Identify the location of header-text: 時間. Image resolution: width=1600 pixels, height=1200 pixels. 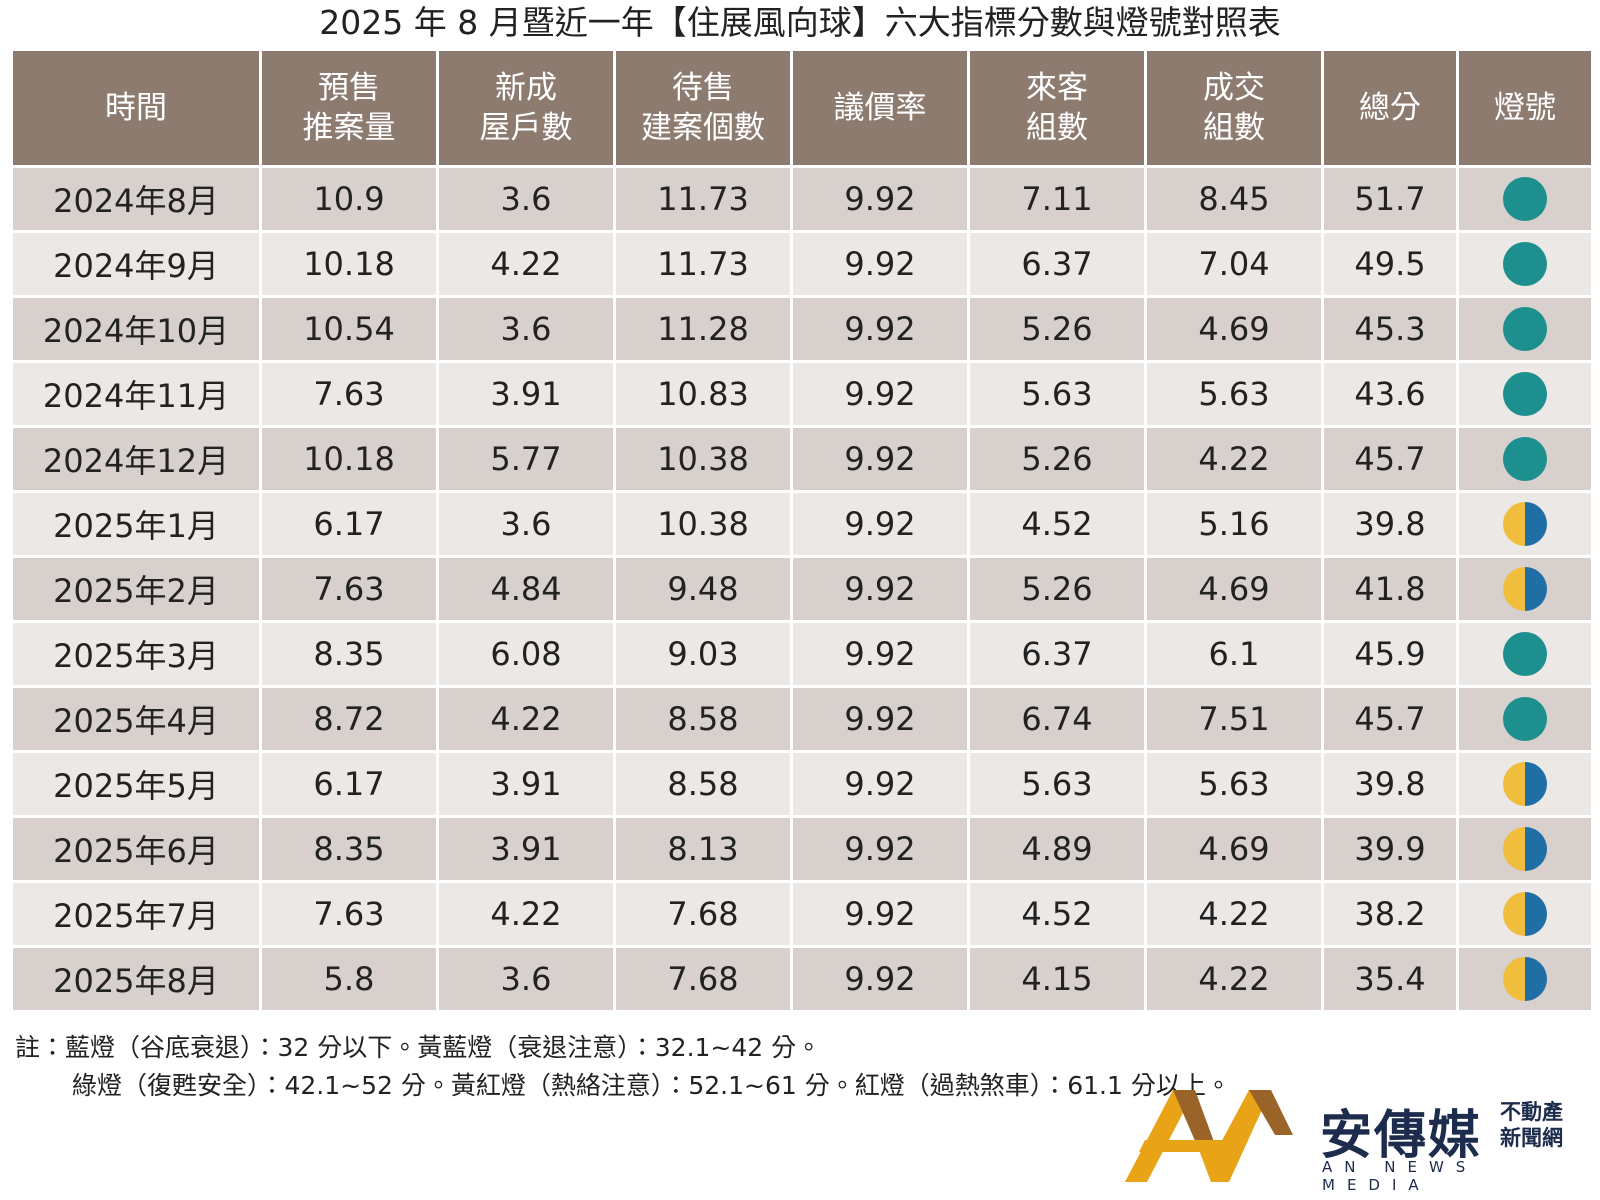
(136, 108).